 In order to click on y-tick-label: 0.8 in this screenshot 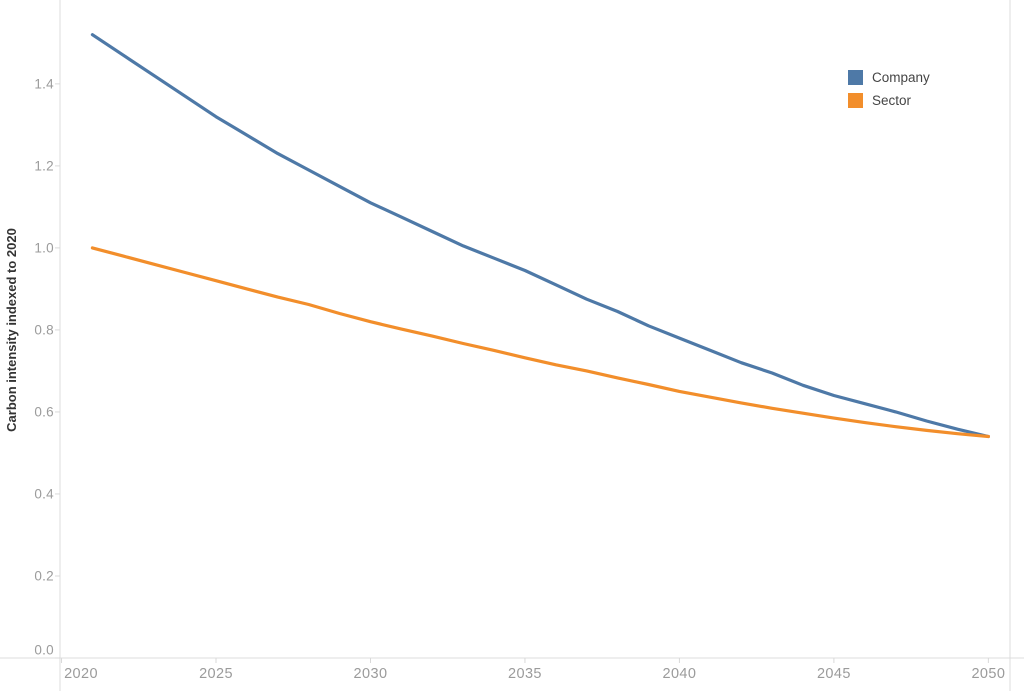, I will do `click(44, 329)`.